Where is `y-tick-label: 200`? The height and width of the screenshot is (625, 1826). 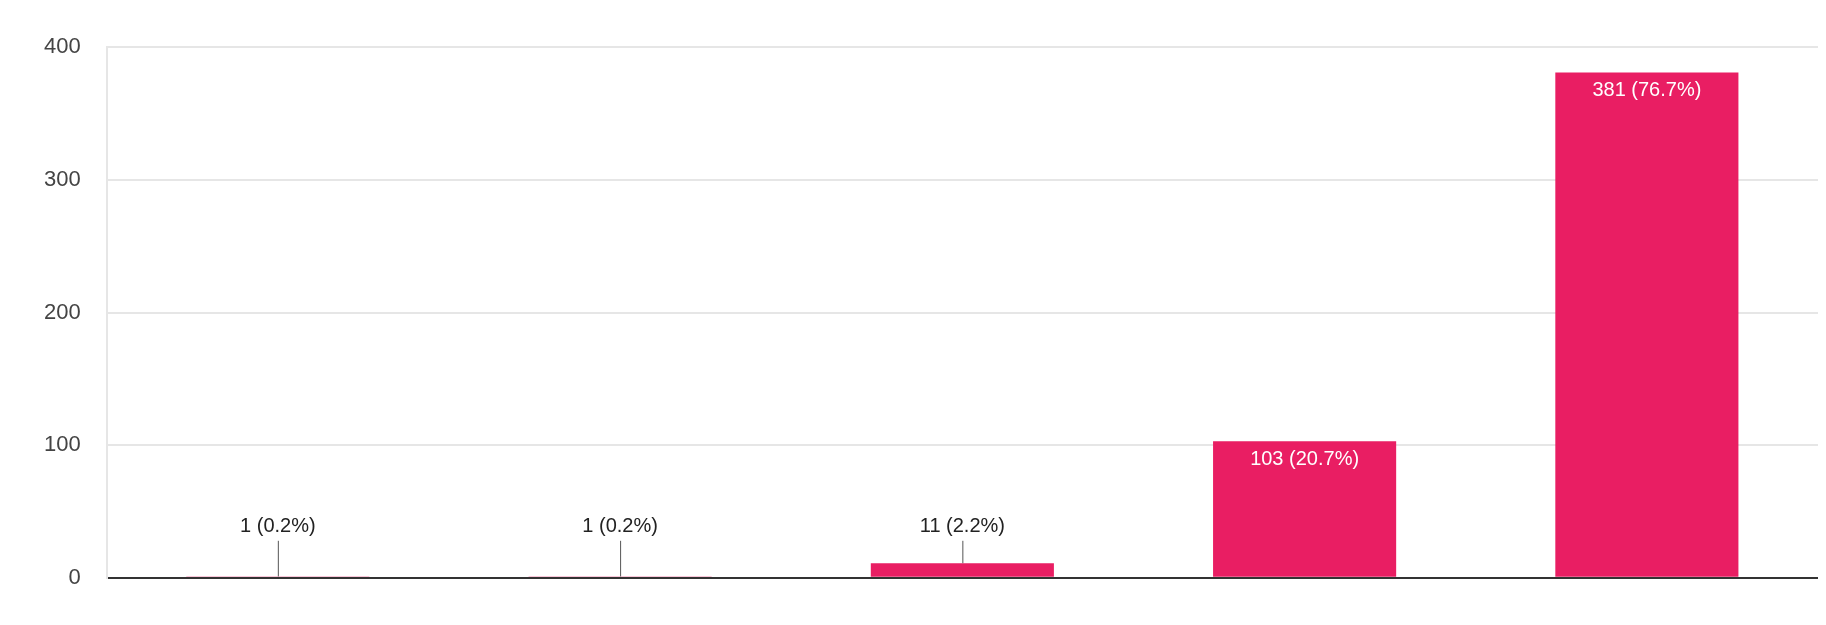
y-tick-label: 200 is located at coordinates (62, 311).